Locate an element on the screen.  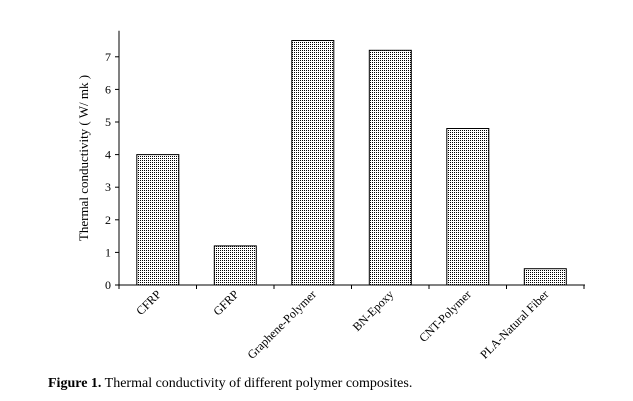
y-axis-label: Thermal conductivity ( W/ mk ) is located at coordinates (83, 158).